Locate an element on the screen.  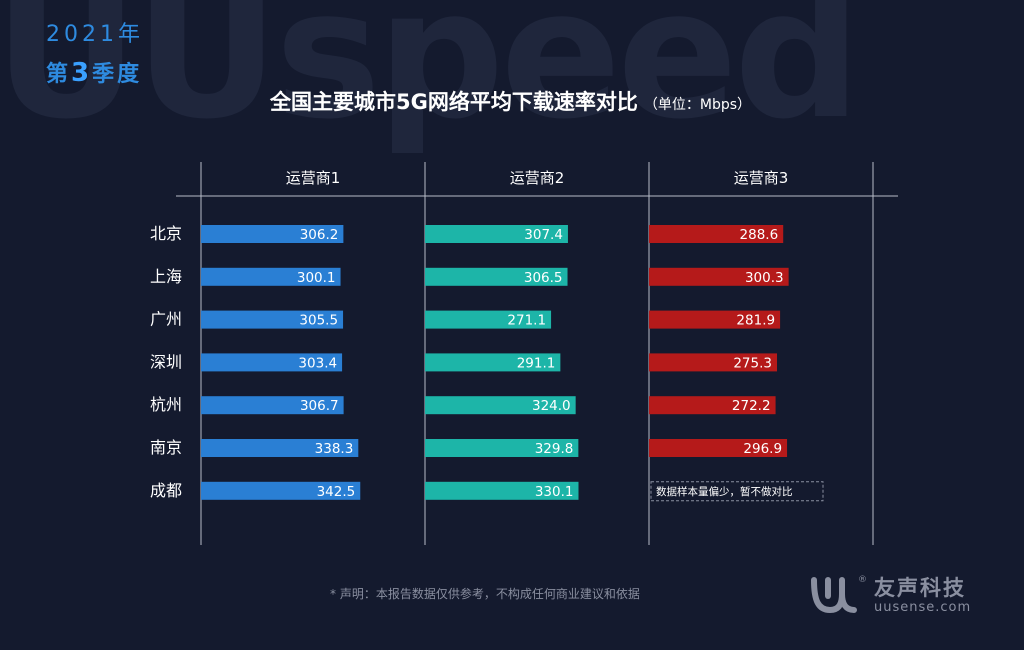
data-label: 306.5 is located at coordinates (543, 278).